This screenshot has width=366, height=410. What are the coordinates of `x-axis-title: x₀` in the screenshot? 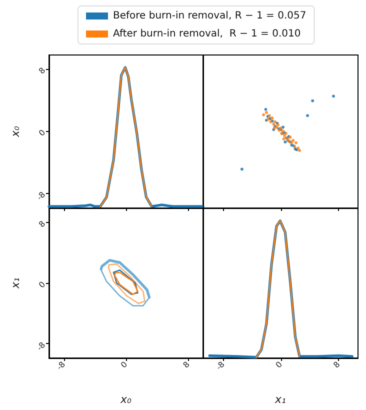 It's located at (126, 399).